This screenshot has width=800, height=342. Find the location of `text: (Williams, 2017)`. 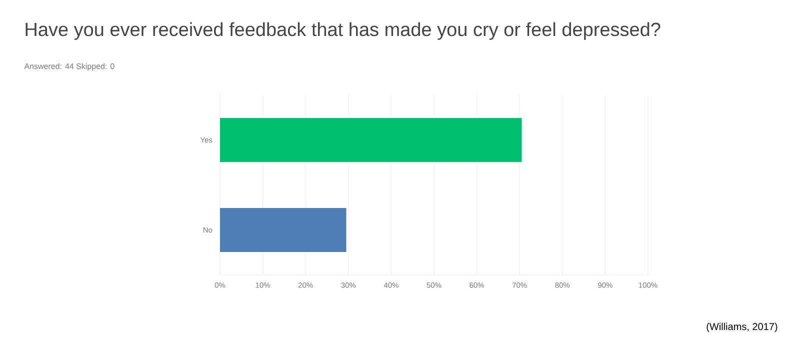

text: (Williams, 2017) is located at coordinates (742, 327).